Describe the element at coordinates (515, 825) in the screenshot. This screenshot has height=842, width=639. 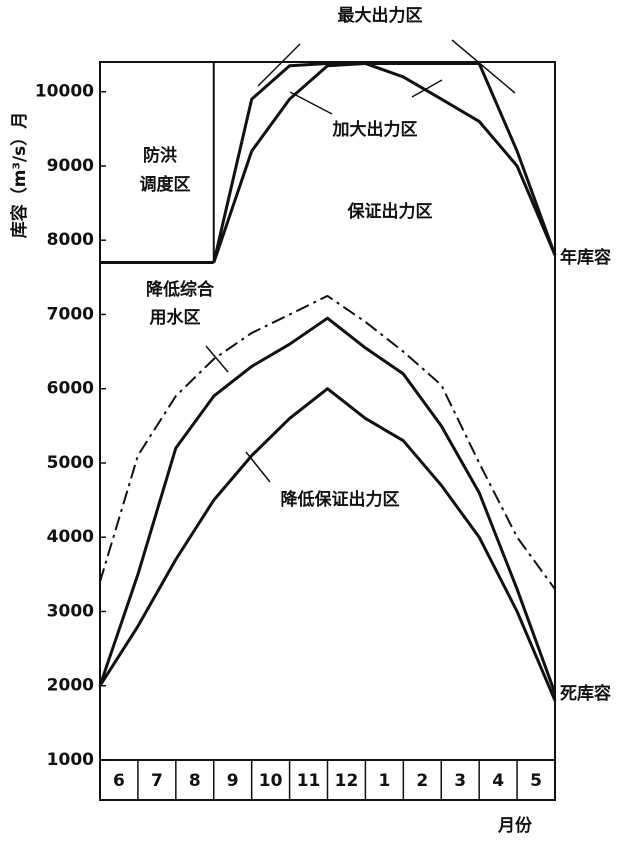
I see `x-axis-label: 月份` at that location.